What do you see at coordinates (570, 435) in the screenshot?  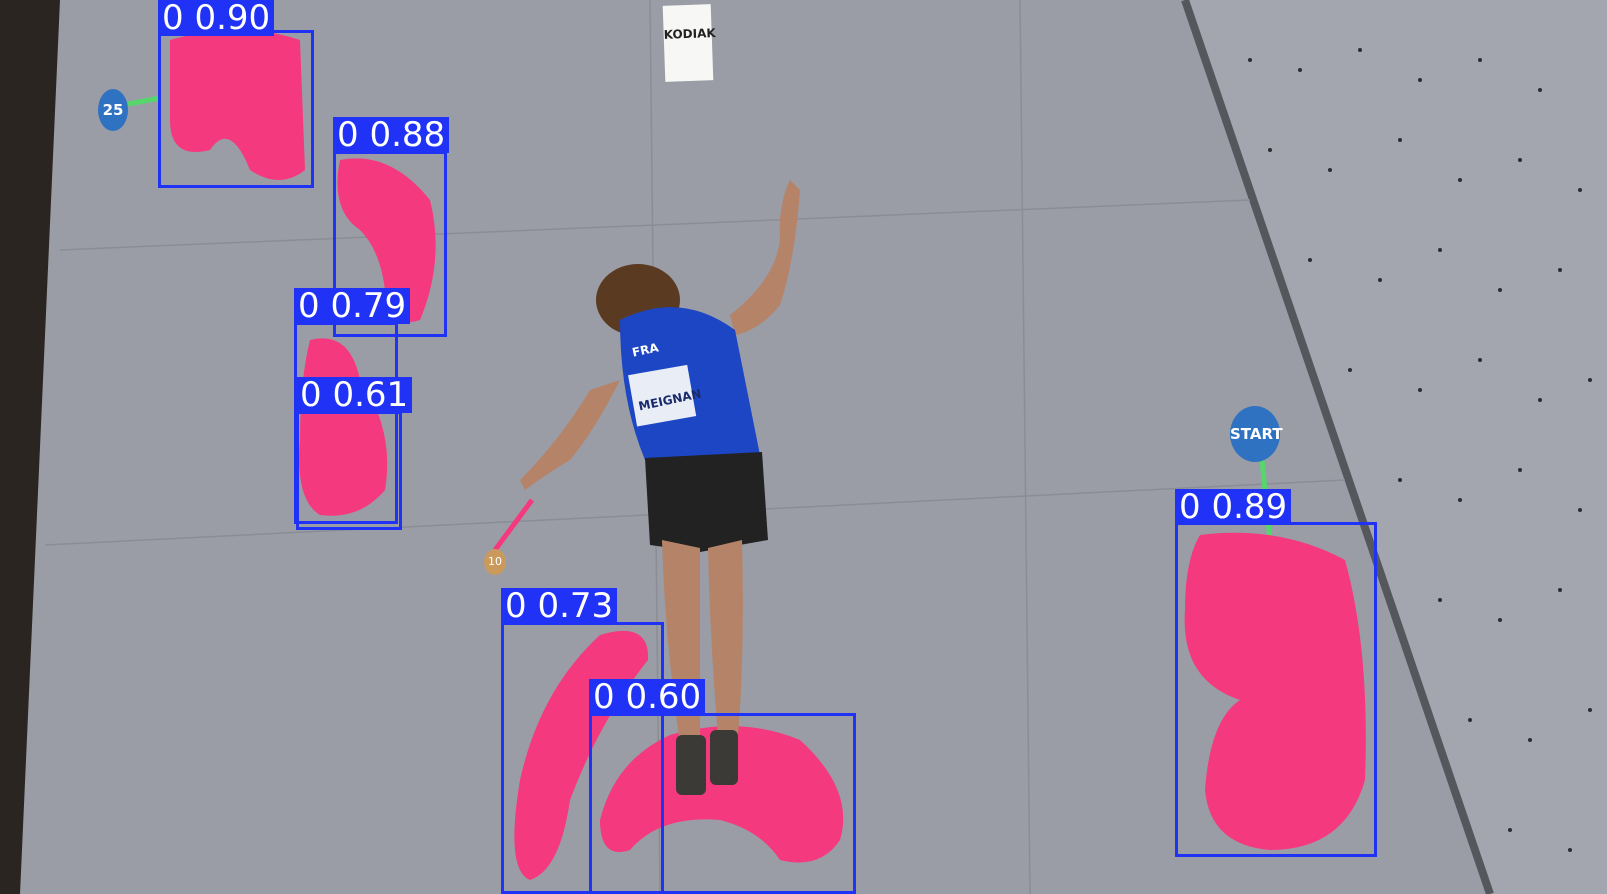 I see `climber-left-arm` at bounding box center [570, 435].